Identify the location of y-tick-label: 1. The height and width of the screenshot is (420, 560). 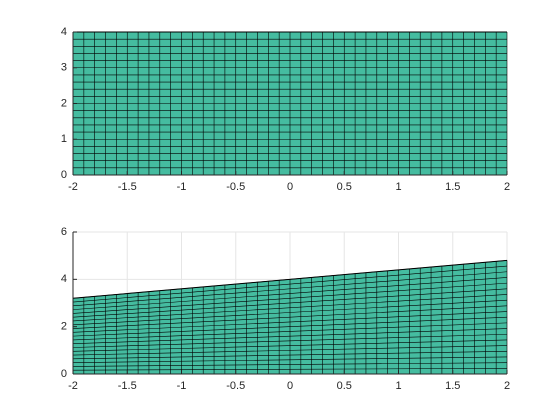
(64, 139).